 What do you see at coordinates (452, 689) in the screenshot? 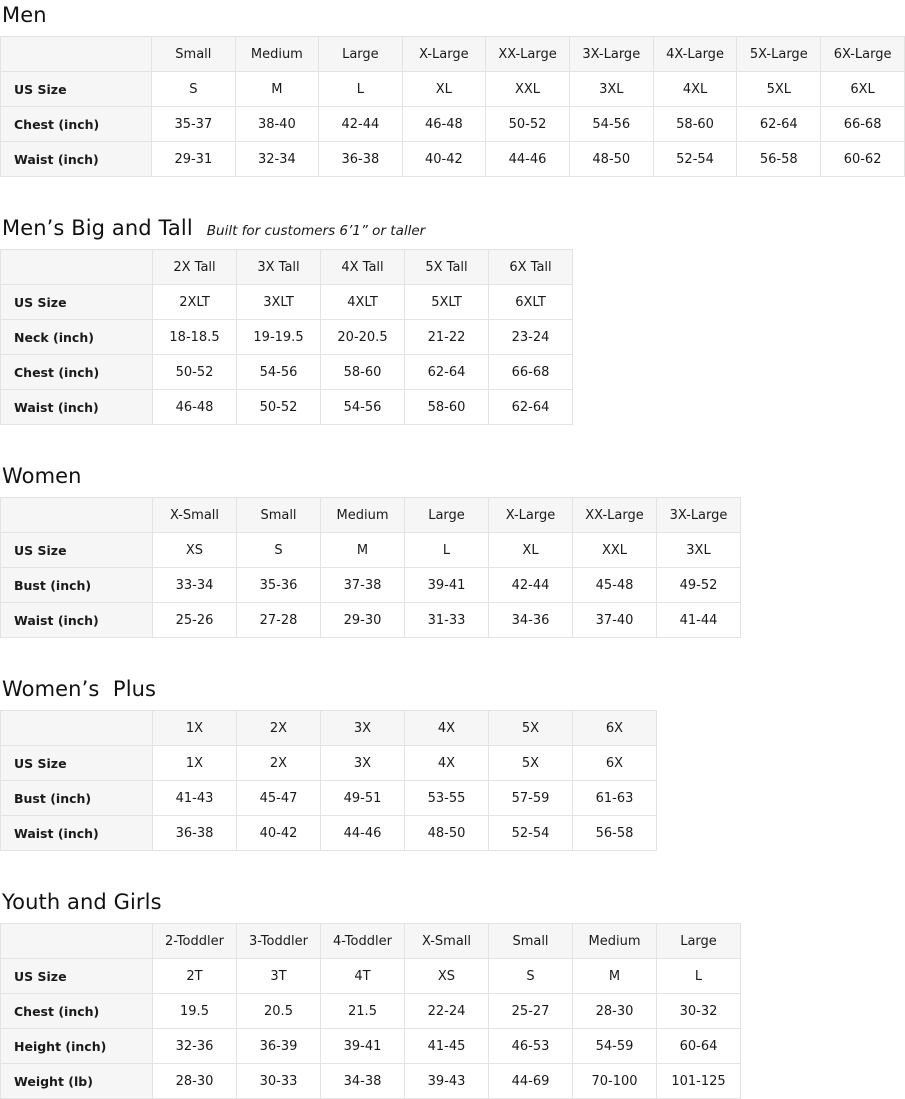
I see `section-header-womens-plus: Women’s Plus` at bounding box center [452, 689].